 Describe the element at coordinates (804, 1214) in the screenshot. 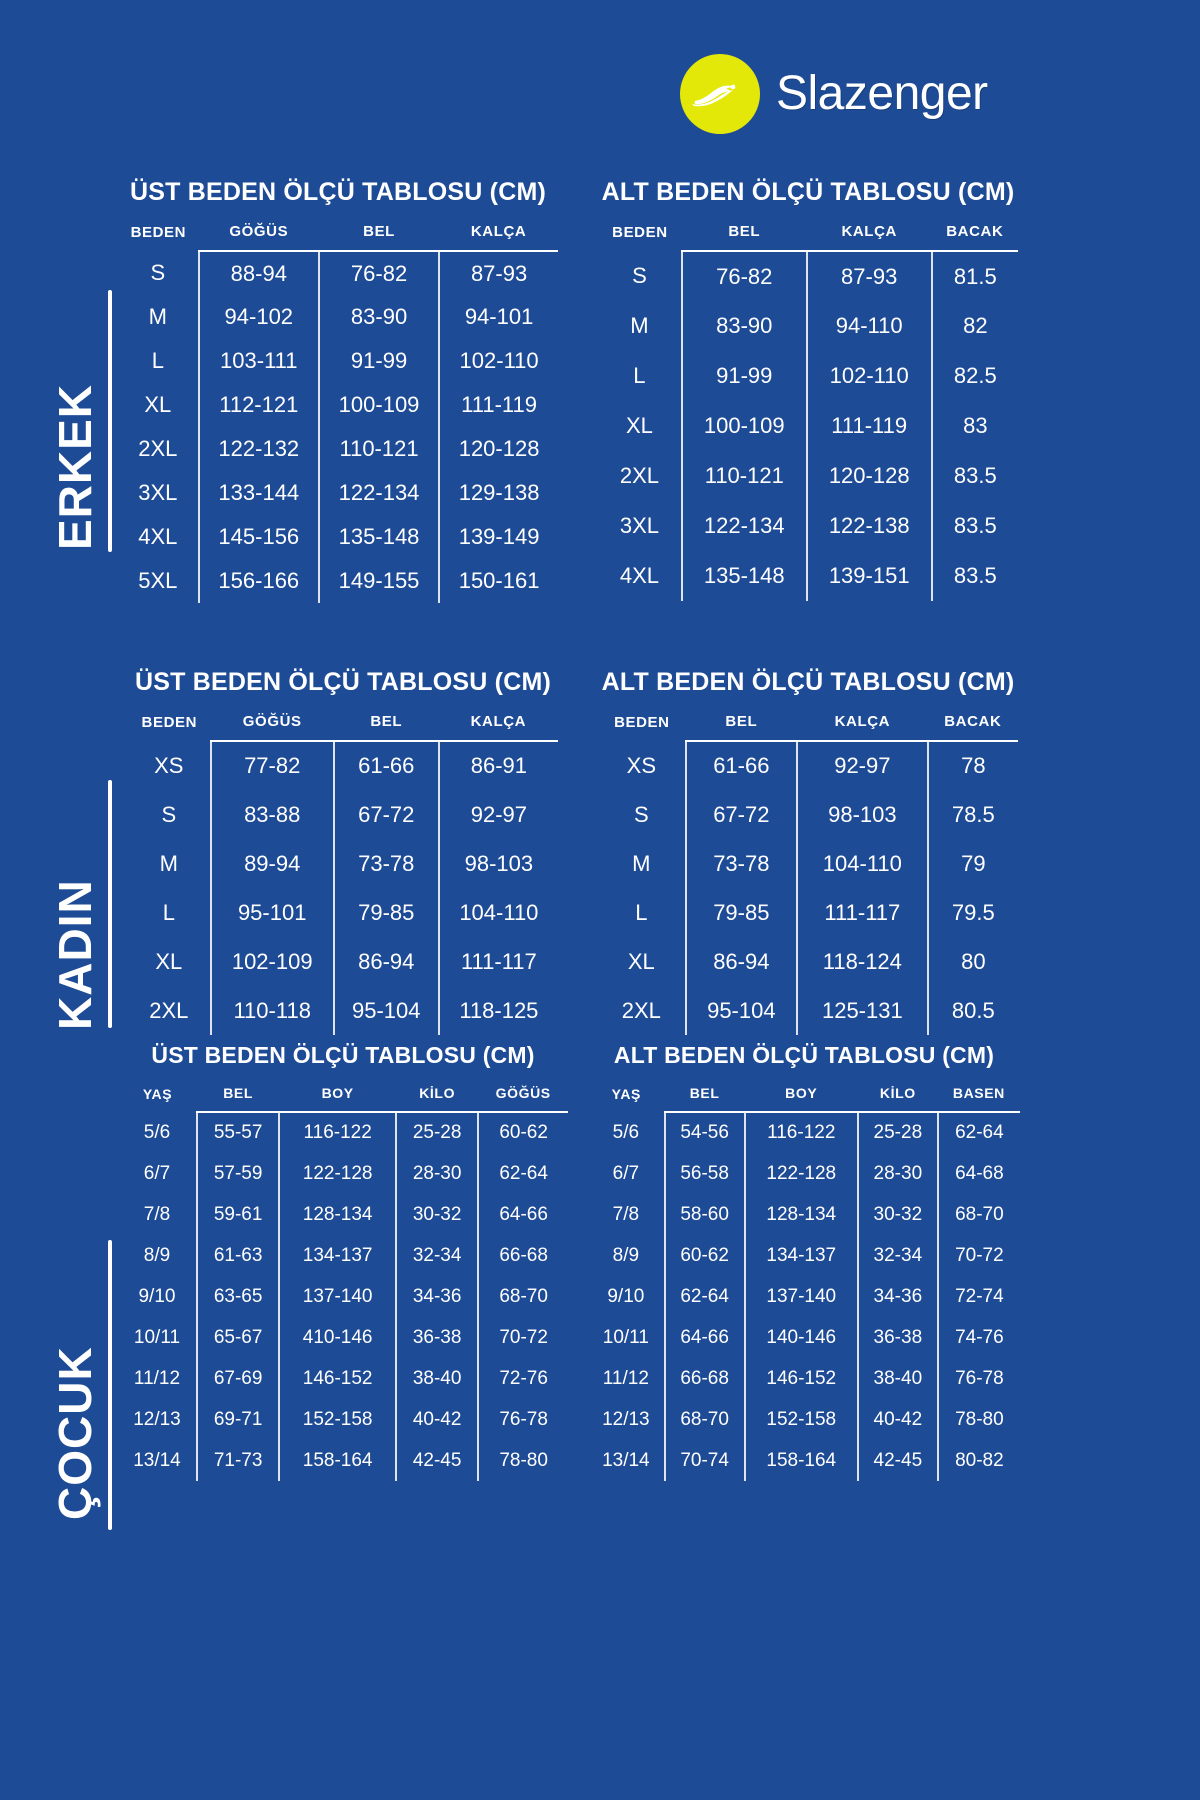

I see `table-row: 7/8 58-60 128-134 30-32 68-70` at that location.